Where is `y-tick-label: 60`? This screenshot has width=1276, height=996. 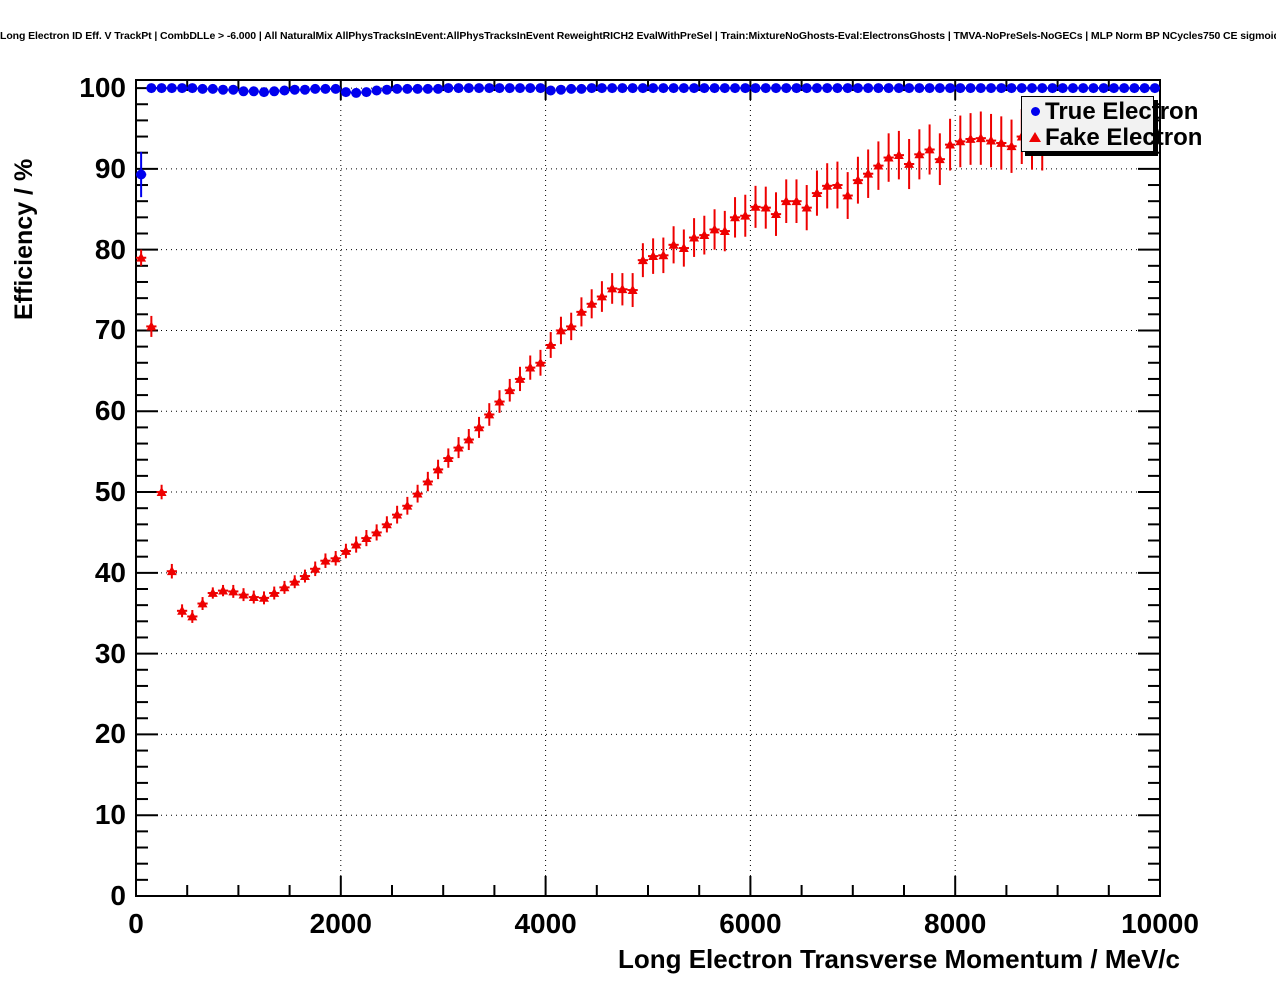 y-tick-label: 60 is located at coordinates (110, 411).